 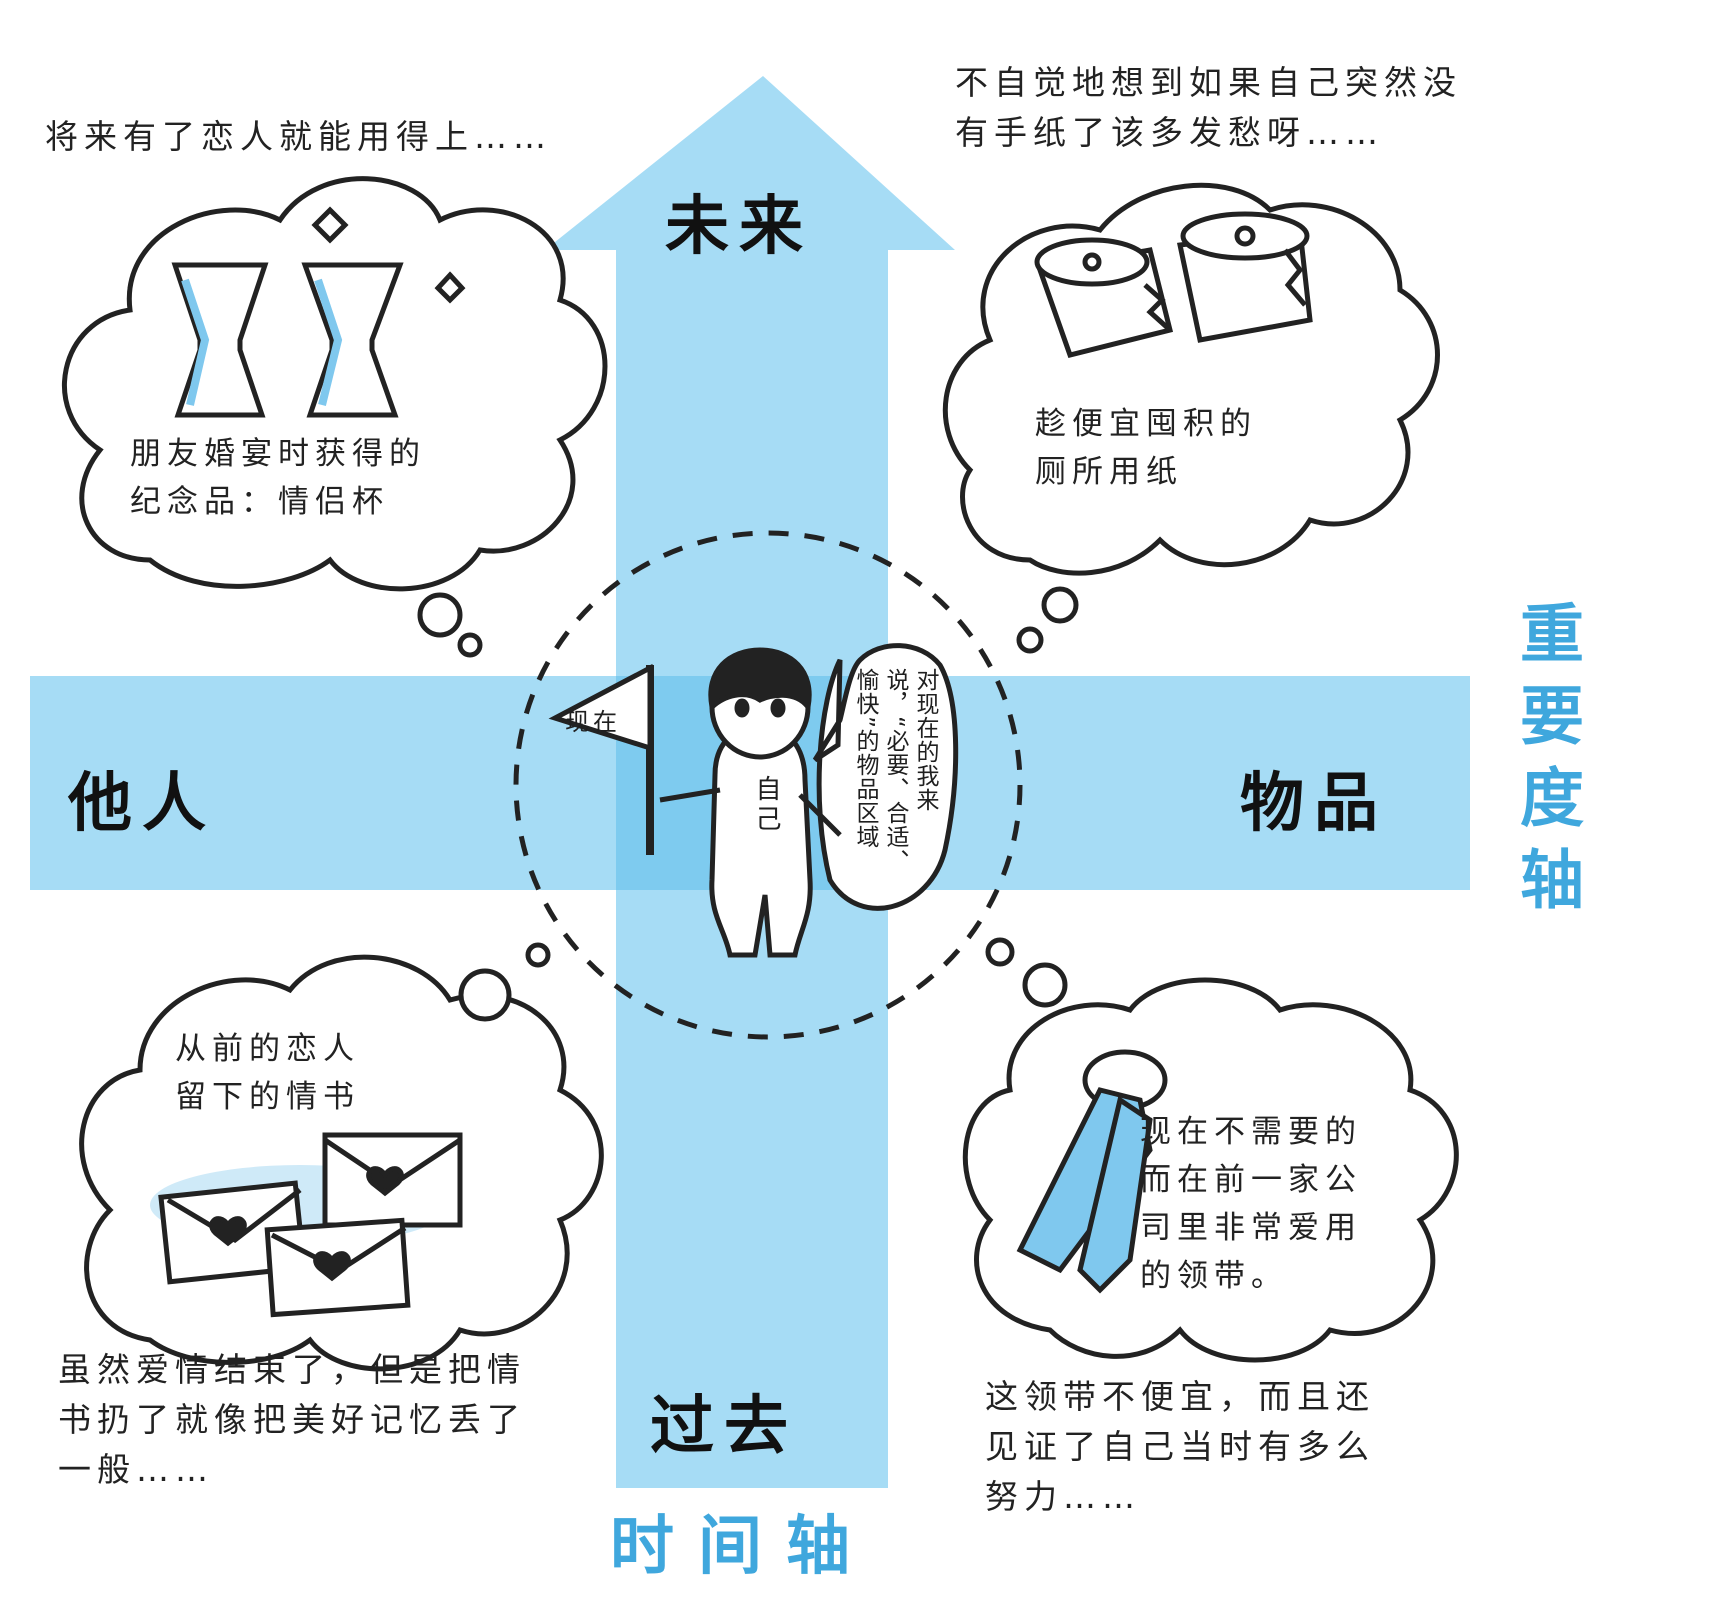 What do you see at coordinates (1180, 1396) in the screenshot?
I see `note-line: 这领带不便宜，而且还` at bounding box center [1180, 1396].